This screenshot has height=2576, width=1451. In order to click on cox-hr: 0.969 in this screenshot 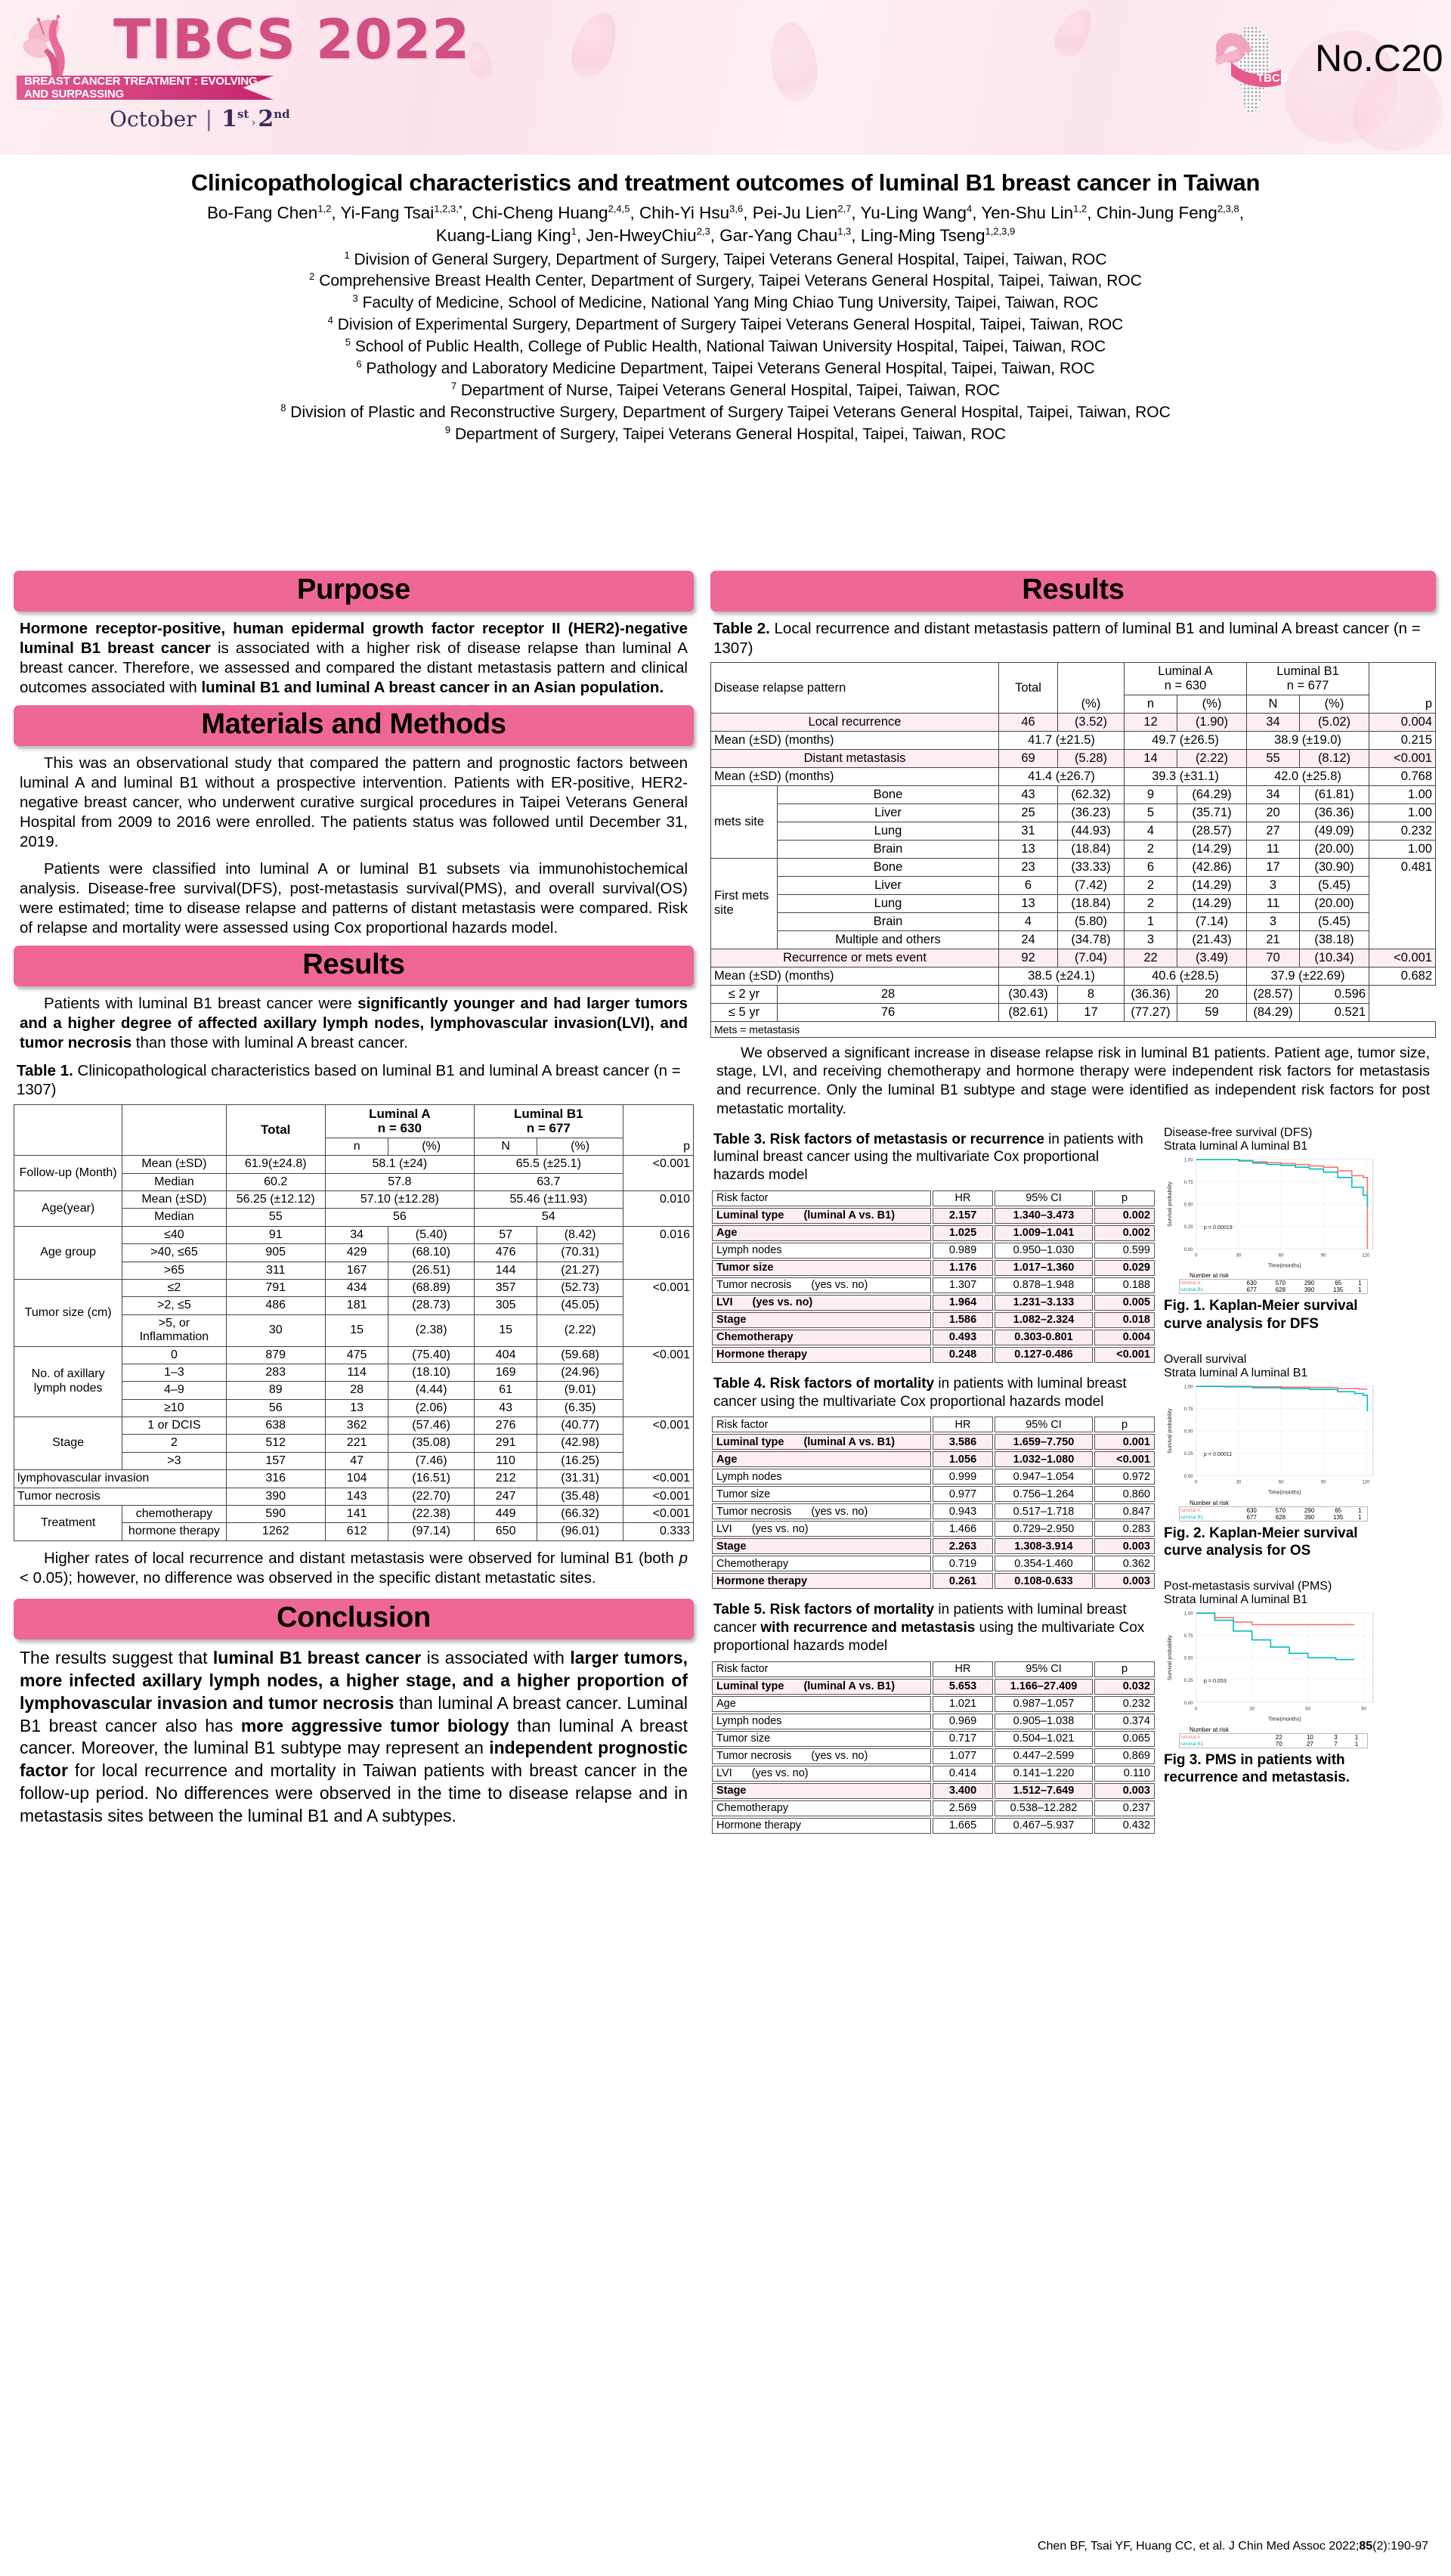, I will do `click(963, 1721)`.